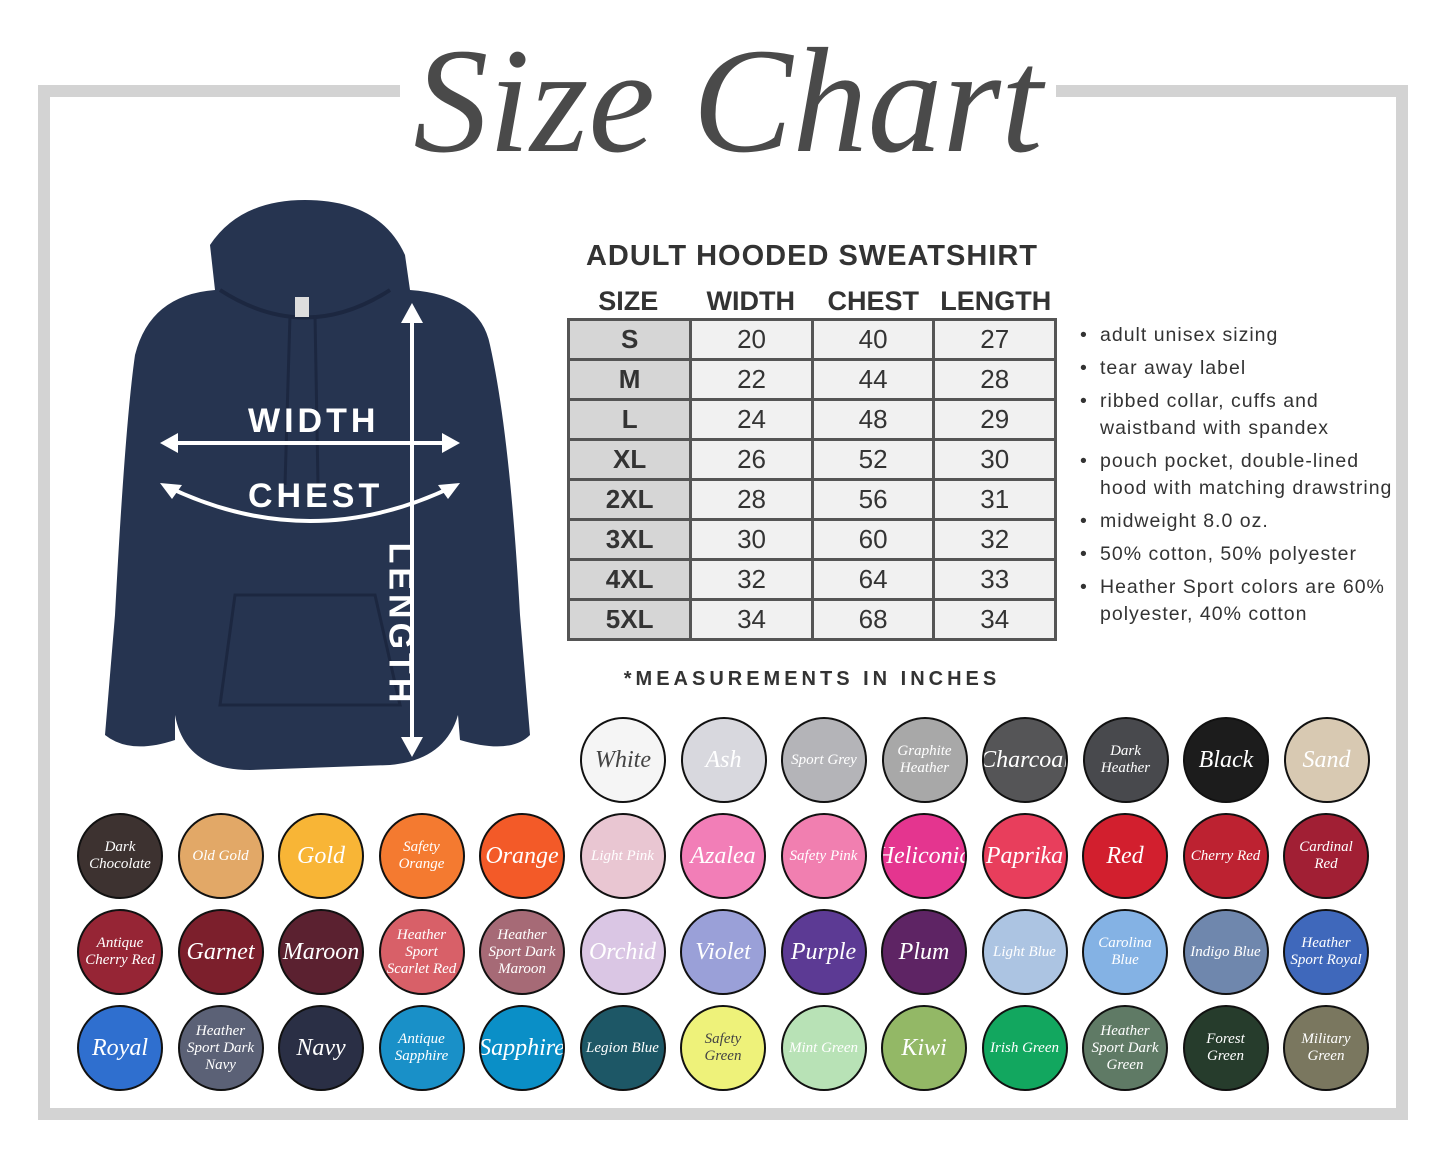 The height and width of the screenshot is (1156, 1445). I want to click on color-swatch: Antique Sapphire, so click(421, 1048).